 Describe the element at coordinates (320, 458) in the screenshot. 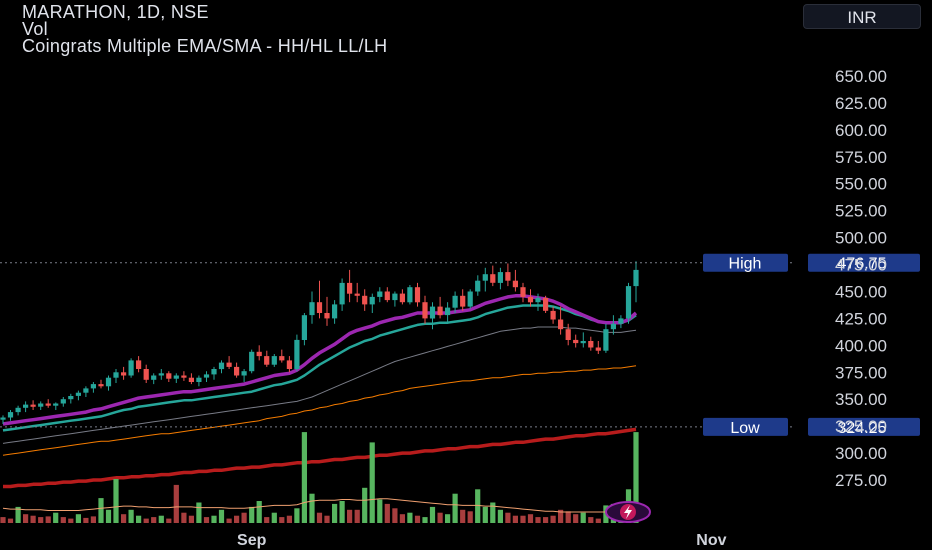

I see `sma-200-red-line-layer` at that location.